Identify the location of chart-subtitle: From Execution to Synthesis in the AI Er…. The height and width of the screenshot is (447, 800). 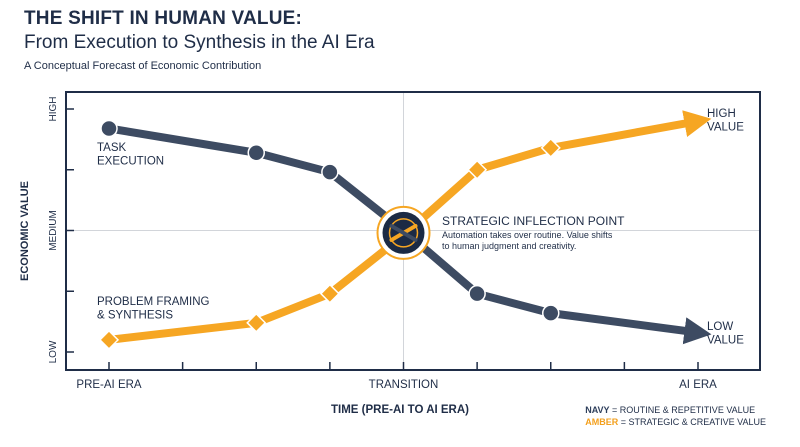
(199, 42).